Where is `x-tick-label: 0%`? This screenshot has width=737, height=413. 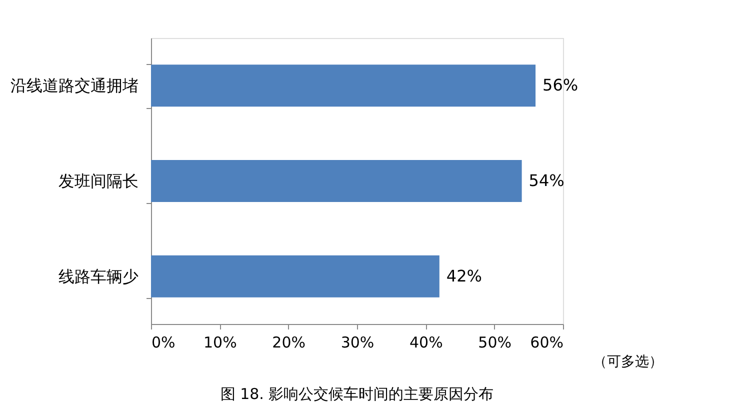
x-tick-label: 0% is located at coordinates (164, 343).